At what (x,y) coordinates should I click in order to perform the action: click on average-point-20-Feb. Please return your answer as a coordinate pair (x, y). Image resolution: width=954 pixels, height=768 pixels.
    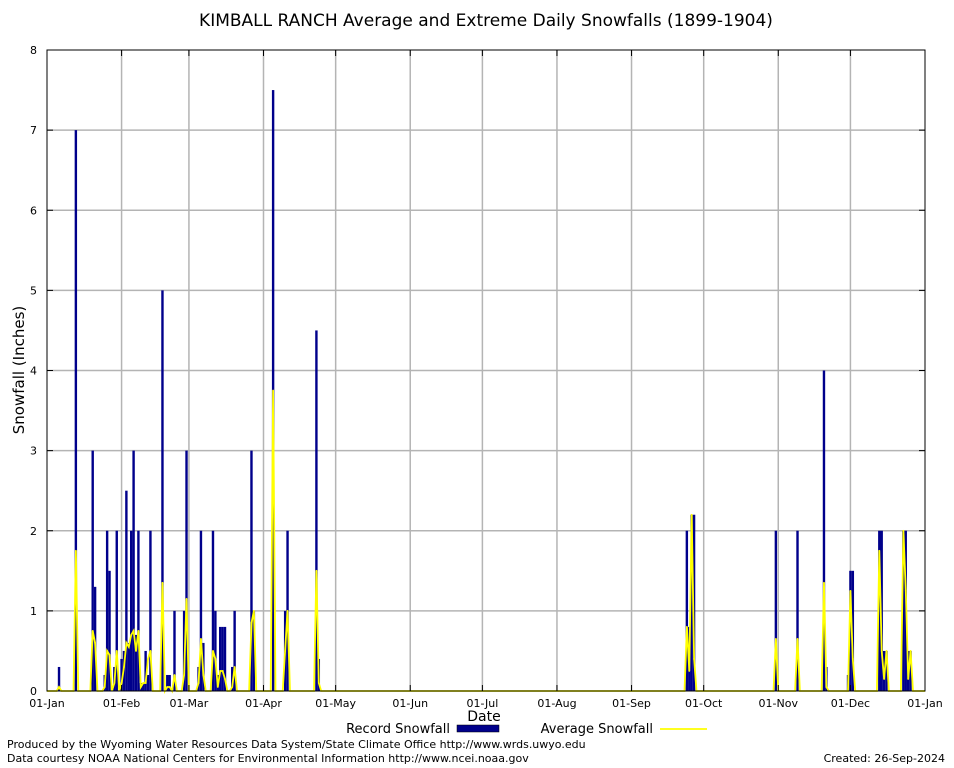
    Looking at the image, I should click on (167, 687).